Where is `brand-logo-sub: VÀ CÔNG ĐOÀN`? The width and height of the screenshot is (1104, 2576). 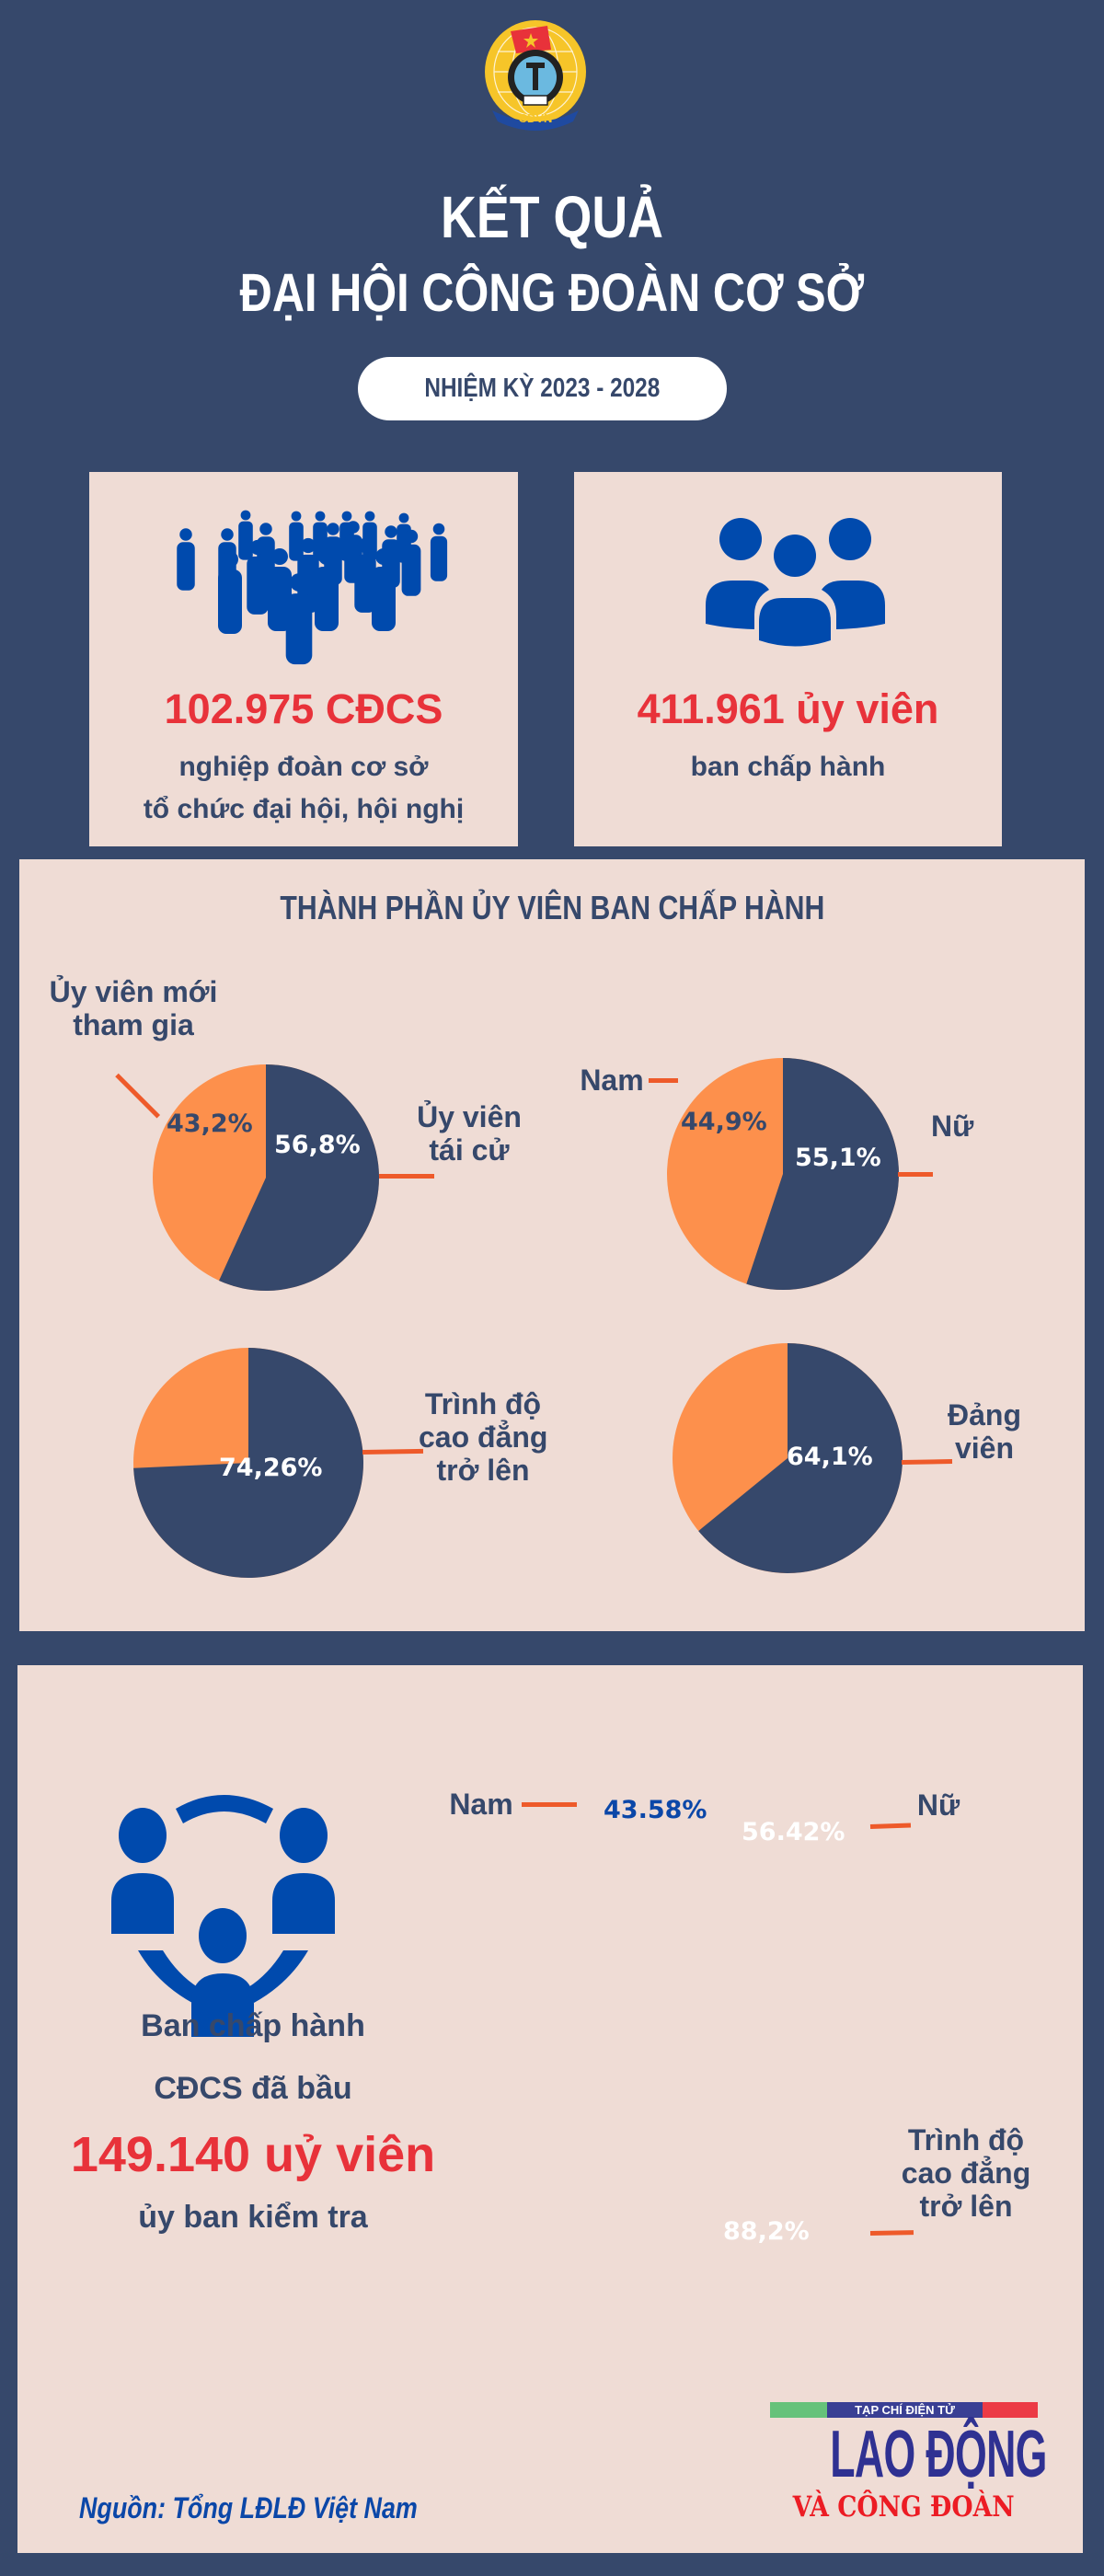
brand-logo-sub: VÀ CÔNG ĐOÀN is located at coordinates (904, 2507).